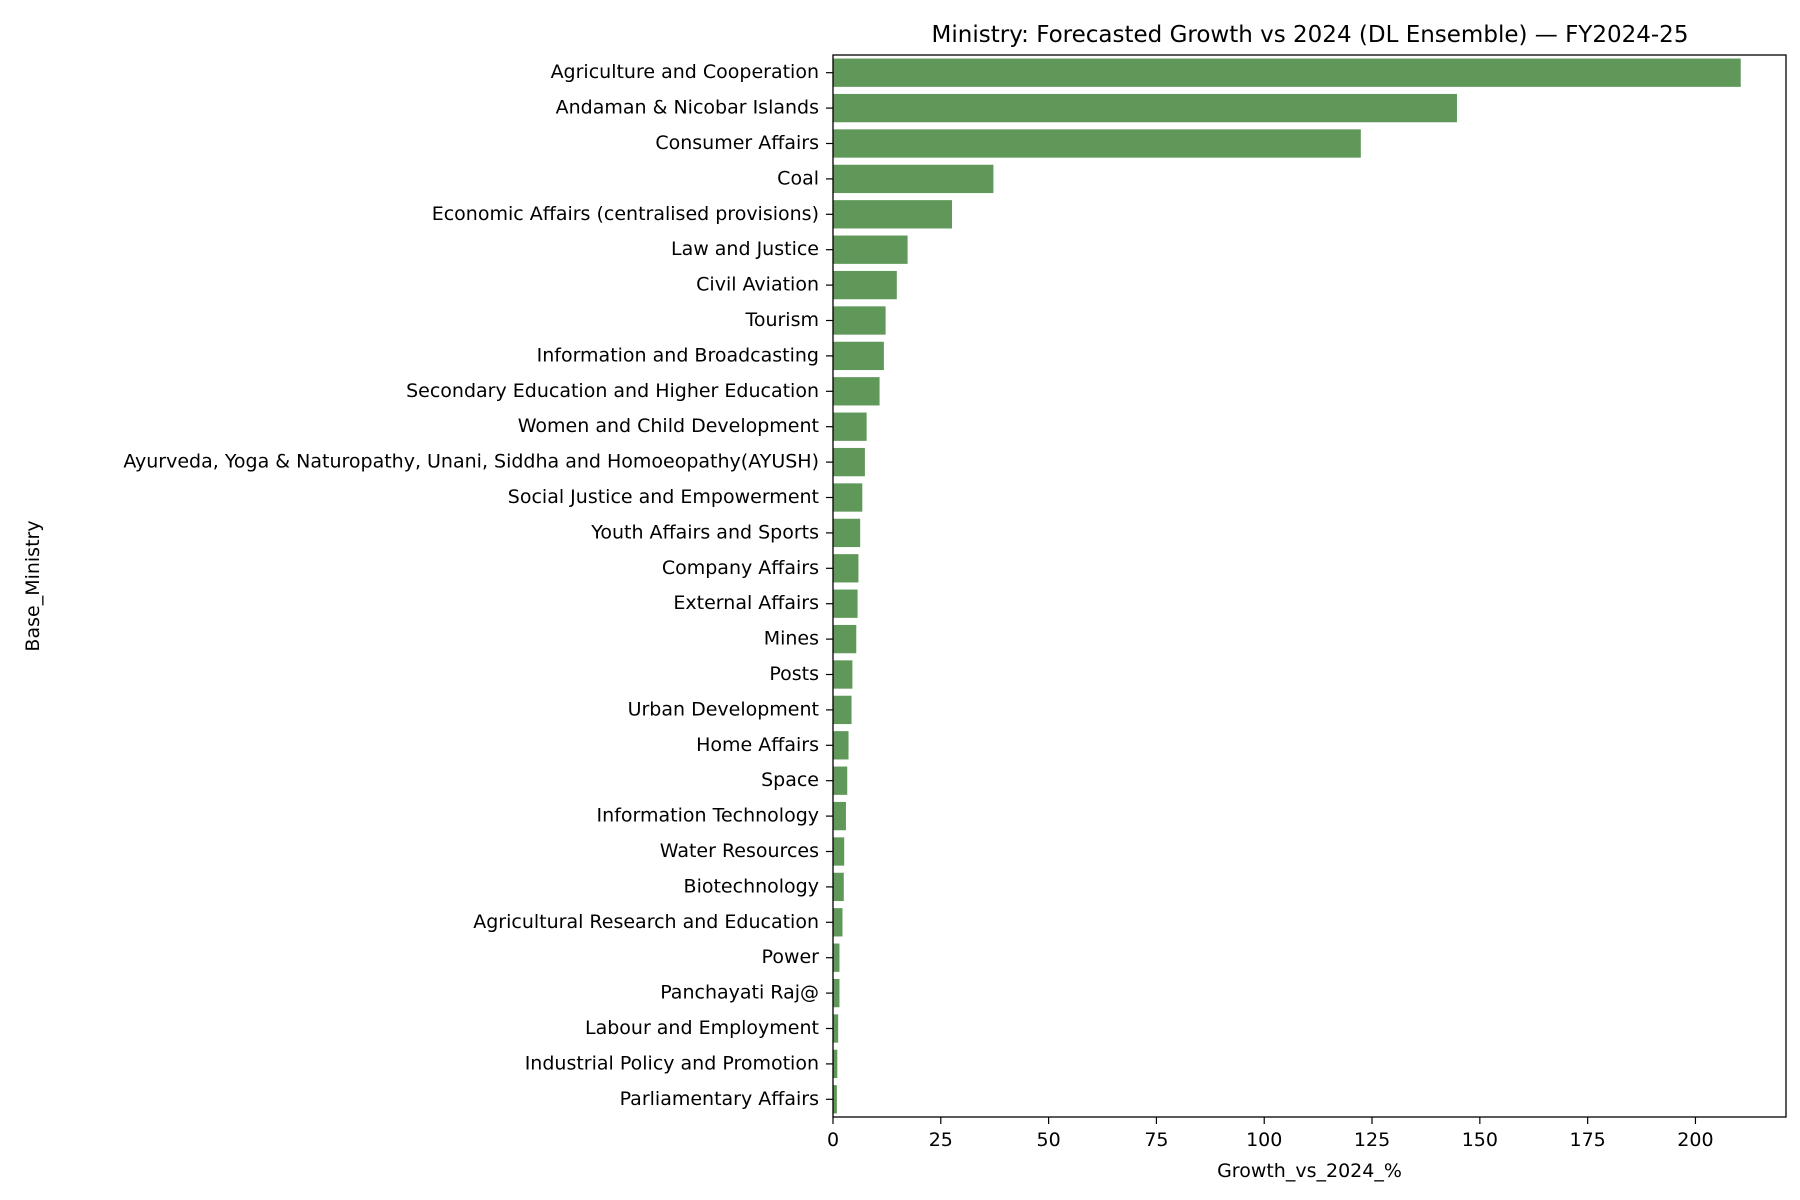 The width and height of the screenshot is (1800, 1200). What do you see at coordinates (740, 568) in the screenshot?
I see `y-tick-label: Company Affairs` at bounding box center [740, 568].